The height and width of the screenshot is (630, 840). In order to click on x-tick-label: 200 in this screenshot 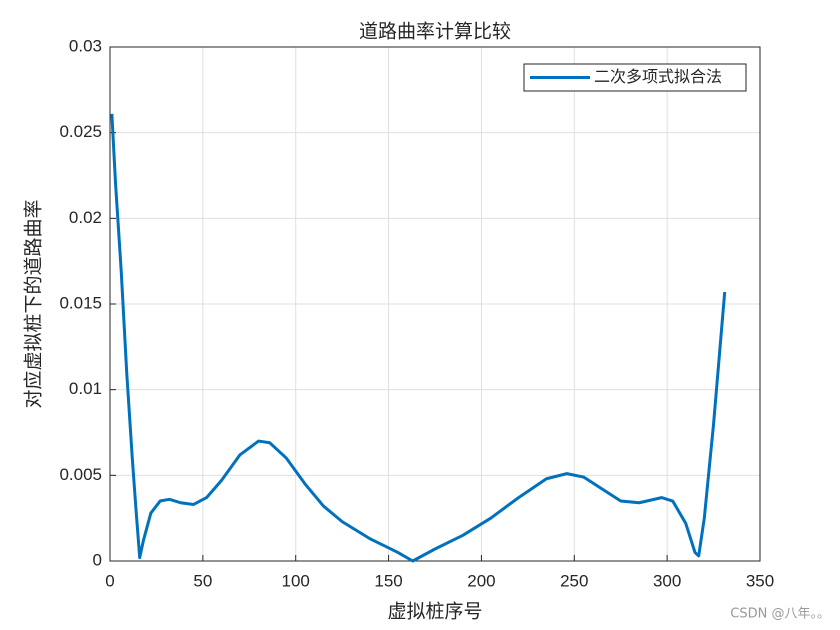, I will do `click(481, 580)`.